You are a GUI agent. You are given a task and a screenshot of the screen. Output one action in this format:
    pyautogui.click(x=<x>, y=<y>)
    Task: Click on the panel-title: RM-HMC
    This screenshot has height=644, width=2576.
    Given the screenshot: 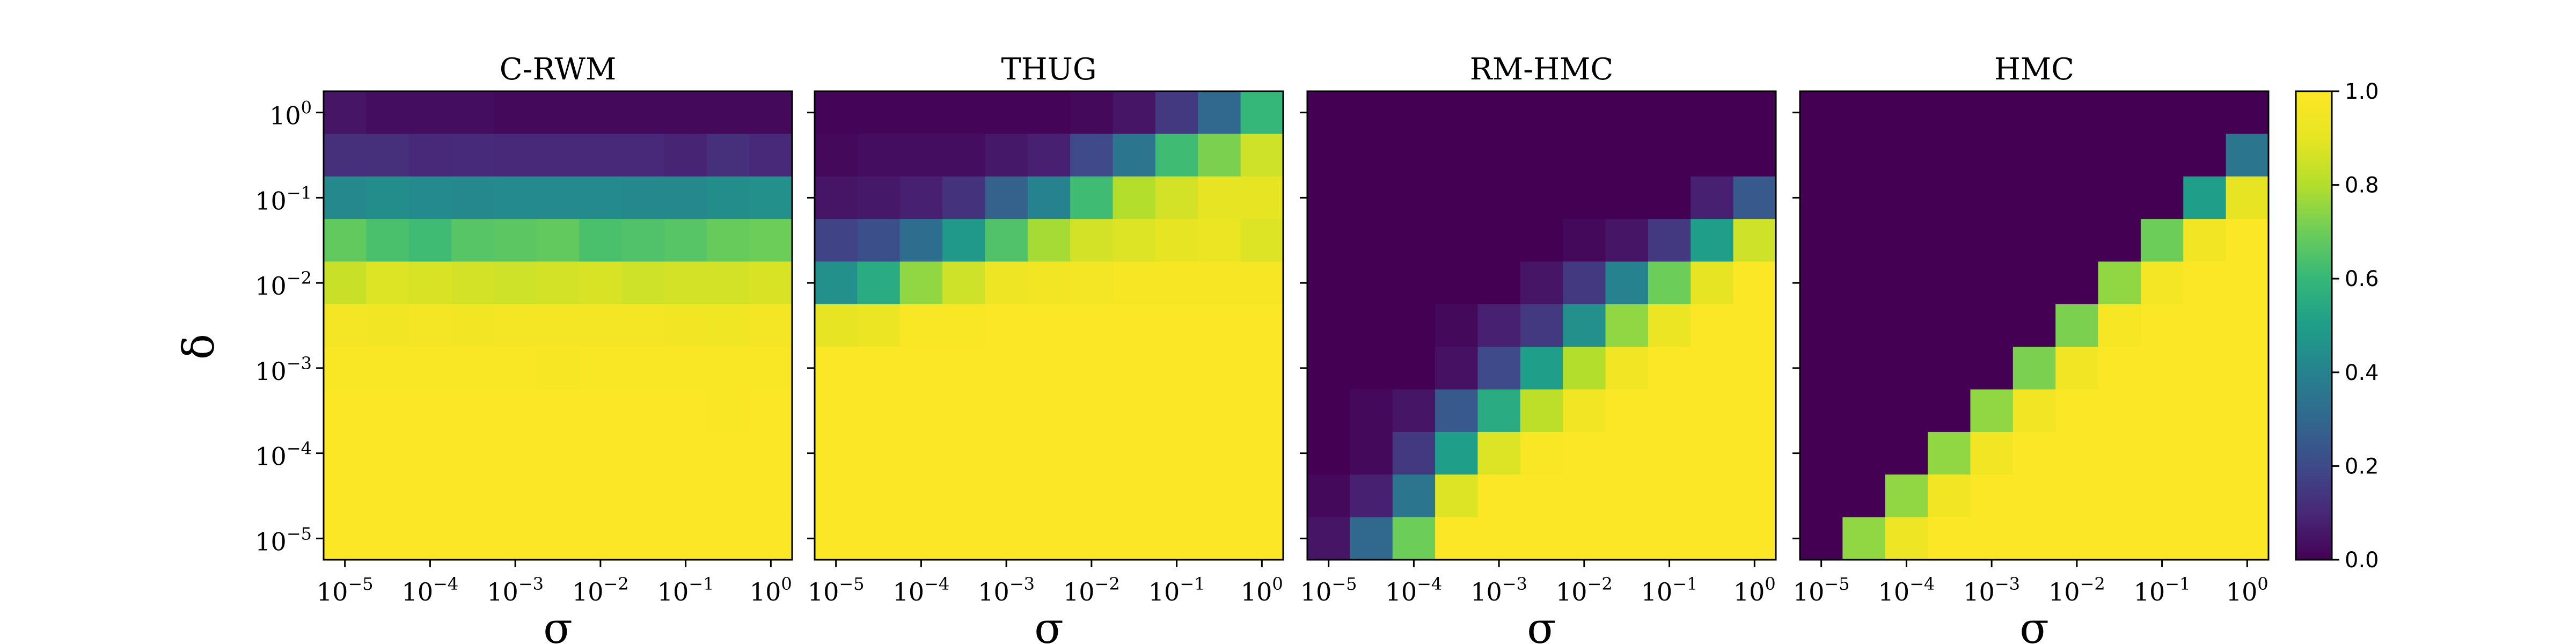 What is the action you would take?
    pyautogui.click(x=1541, y=69)
    